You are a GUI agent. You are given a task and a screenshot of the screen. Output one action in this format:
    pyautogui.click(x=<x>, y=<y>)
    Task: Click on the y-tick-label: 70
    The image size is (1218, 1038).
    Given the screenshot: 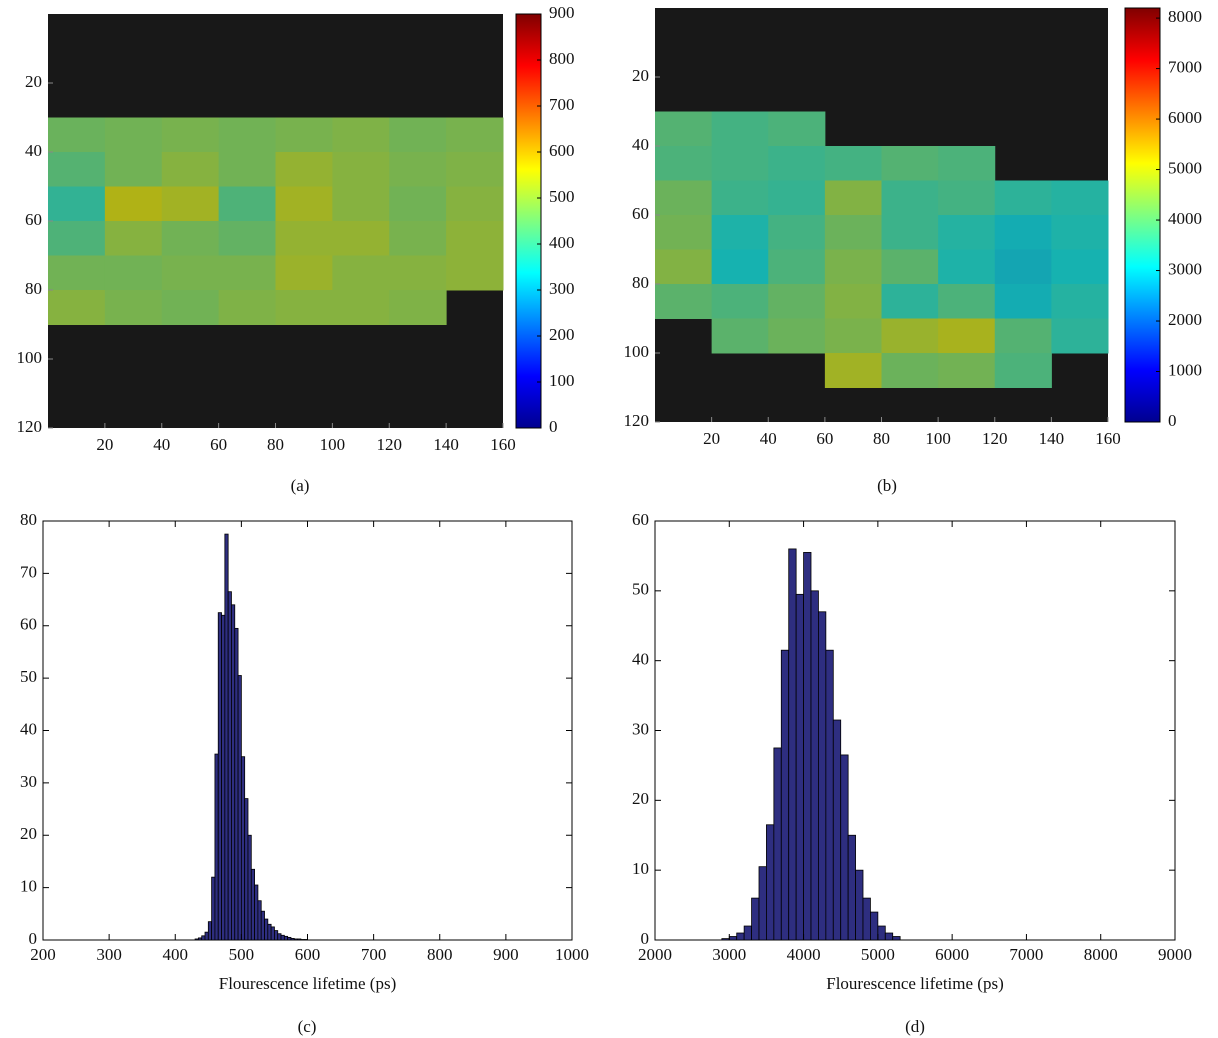 What is the action you would take?
    pyautogui.click(x=28, y=571)
    